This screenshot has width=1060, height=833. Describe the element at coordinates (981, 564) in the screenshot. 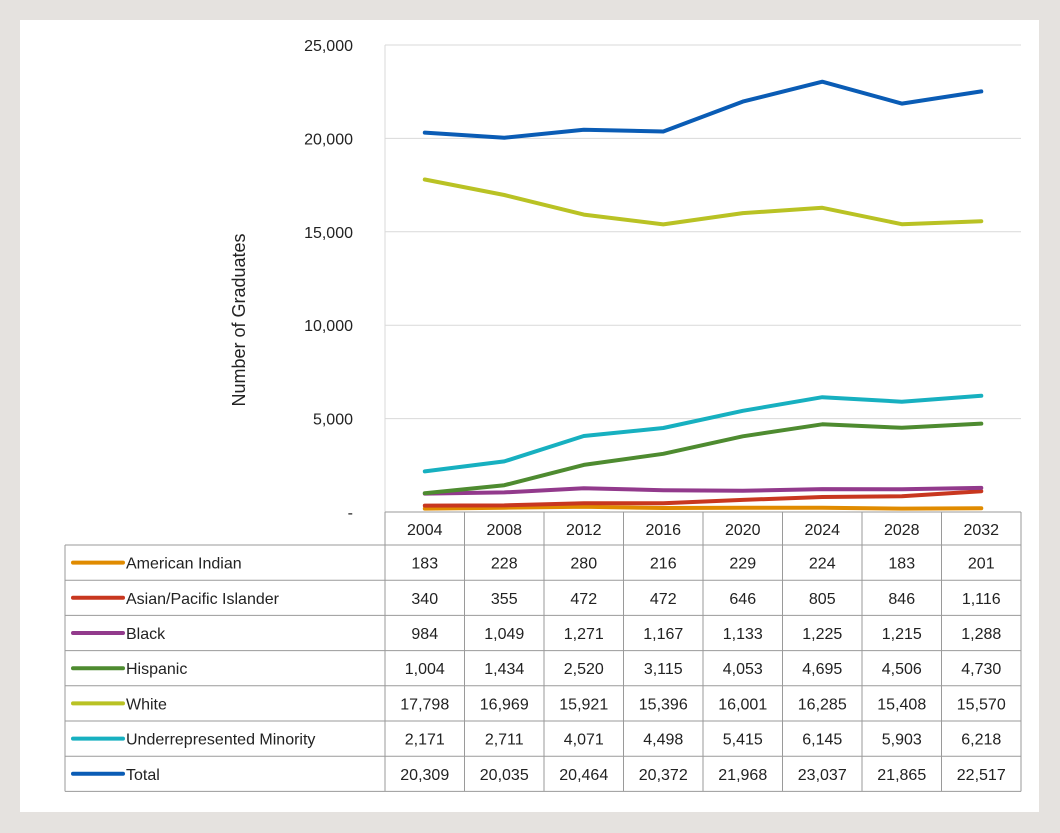

I see `data-value: 201` at that location.